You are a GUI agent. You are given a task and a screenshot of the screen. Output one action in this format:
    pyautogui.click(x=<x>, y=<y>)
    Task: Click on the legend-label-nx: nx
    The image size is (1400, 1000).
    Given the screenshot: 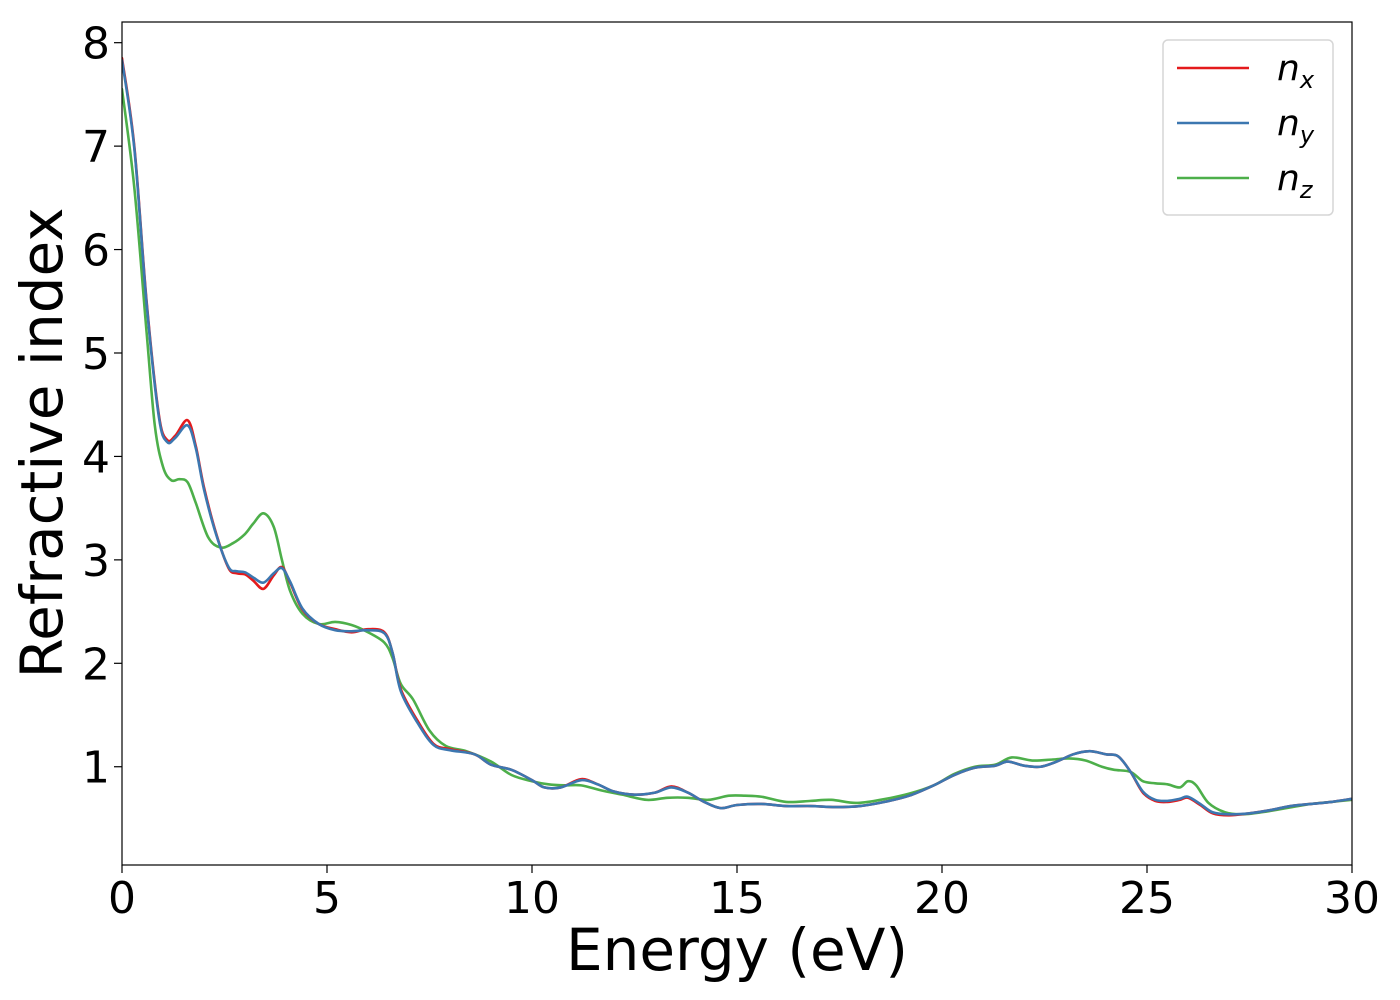 What is the action you would take?
    pyautogui.click(x=1296, y=71)
    